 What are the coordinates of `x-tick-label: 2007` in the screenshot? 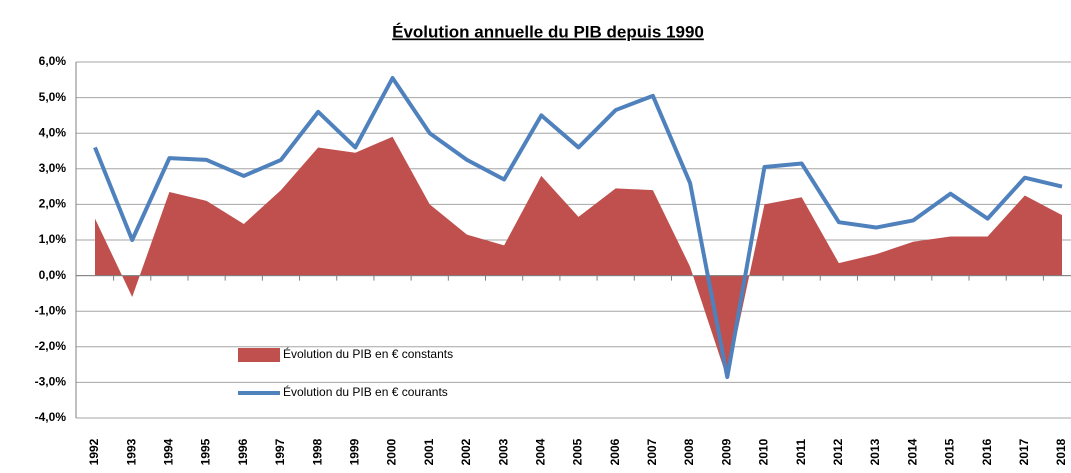 It's located at (652, 451).